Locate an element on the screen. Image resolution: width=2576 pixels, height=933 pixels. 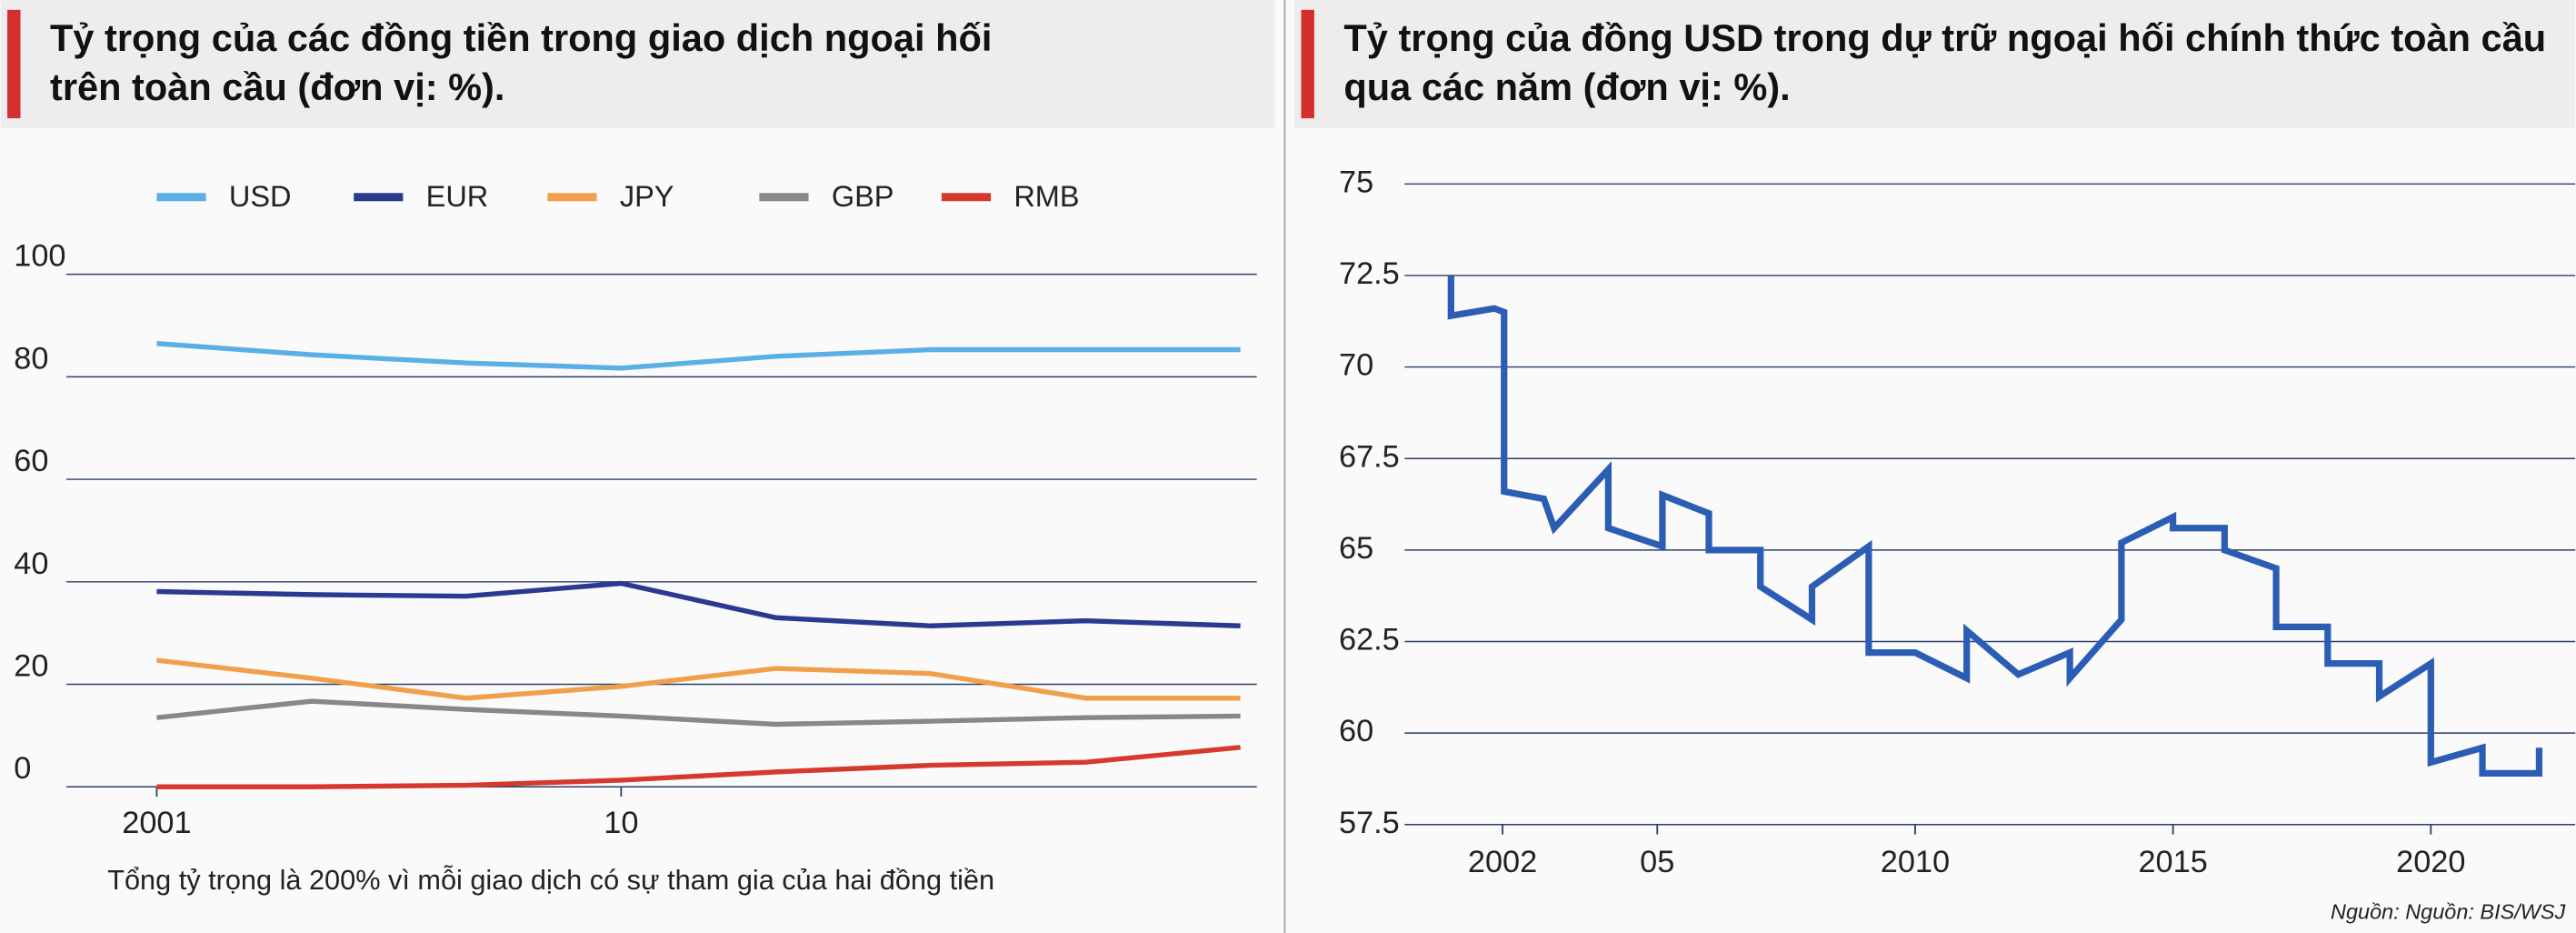
header-left is located at coordinates (637, 64).